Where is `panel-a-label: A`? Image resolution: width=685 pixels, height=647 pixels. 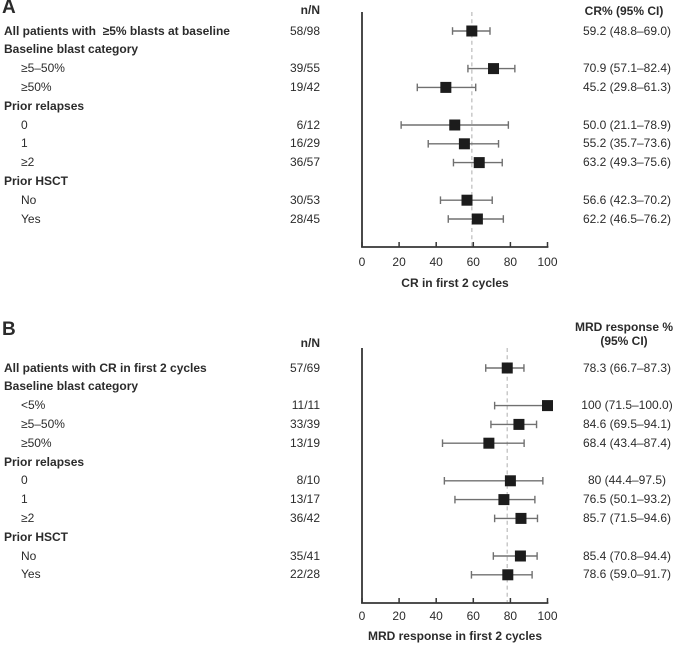 panel-a-label: A is located at coordinates (9, 9).